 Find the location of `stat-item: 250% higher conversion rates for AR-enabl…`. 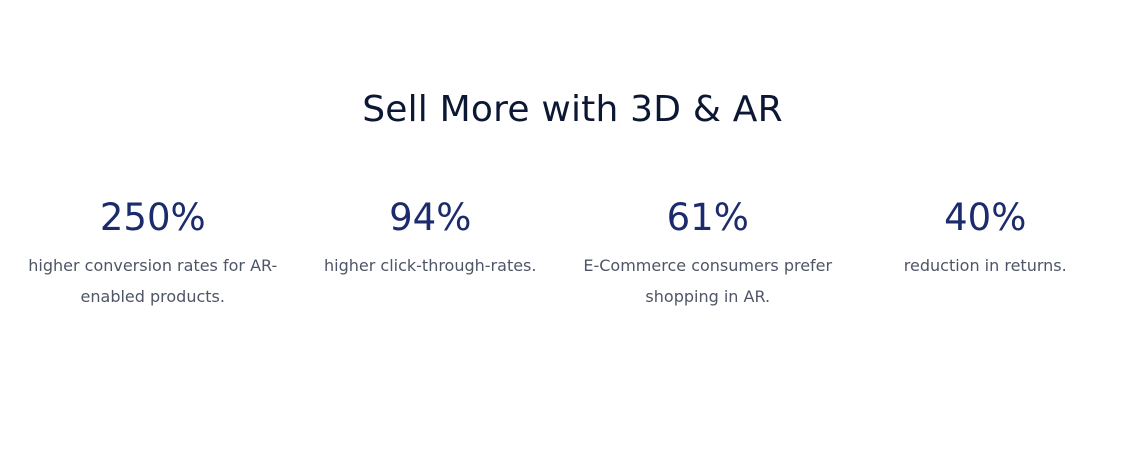

stat-item: 250% higher conversion rates for AR-enabl… is located at coordinates (153, 252).